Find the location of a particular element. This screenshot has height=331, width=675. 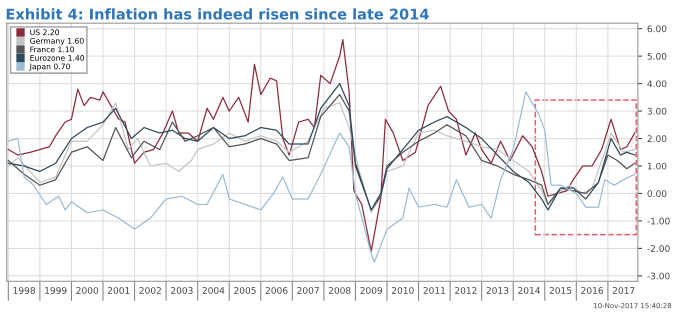

x-tick-label: 2002 is located at coordinates (150, 290).